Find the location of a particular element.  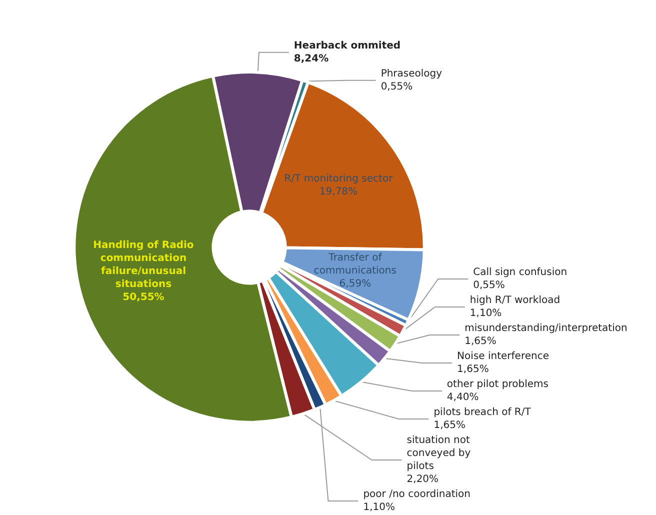

slice-label: high R/T workload is located at coordinates (515, 300).